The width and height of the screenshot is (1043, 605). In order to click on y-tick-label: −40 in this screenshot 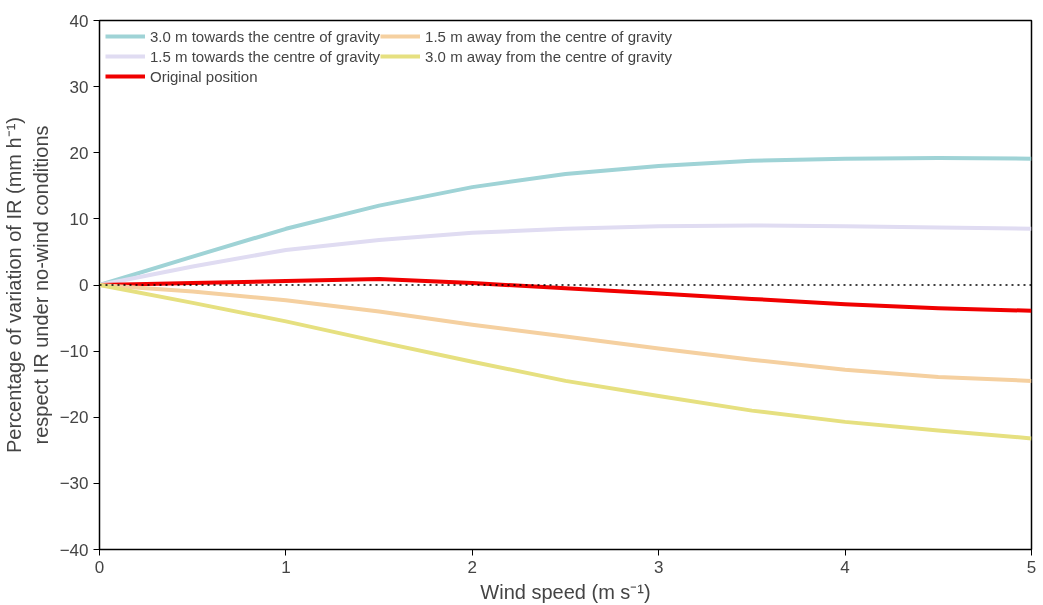, I will do `click(74, 550)`.